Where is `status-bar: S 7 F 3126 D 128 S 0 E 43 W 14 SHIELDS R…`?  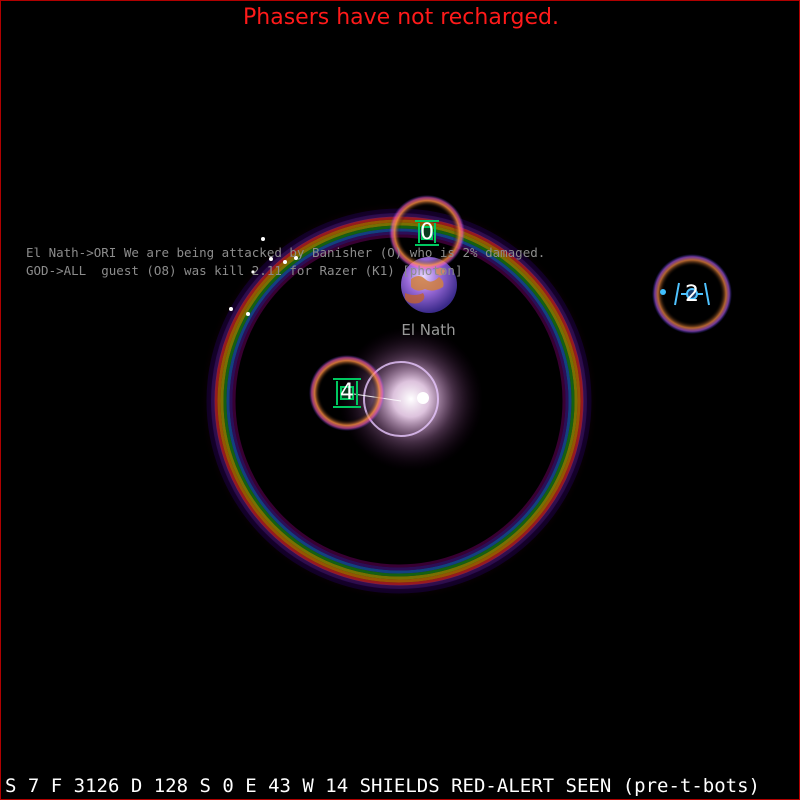
status-bar: S 7 F 3126 D 128 S 0 E 43 W 14 SHIELDS R… is located at coordinates (382, 786).